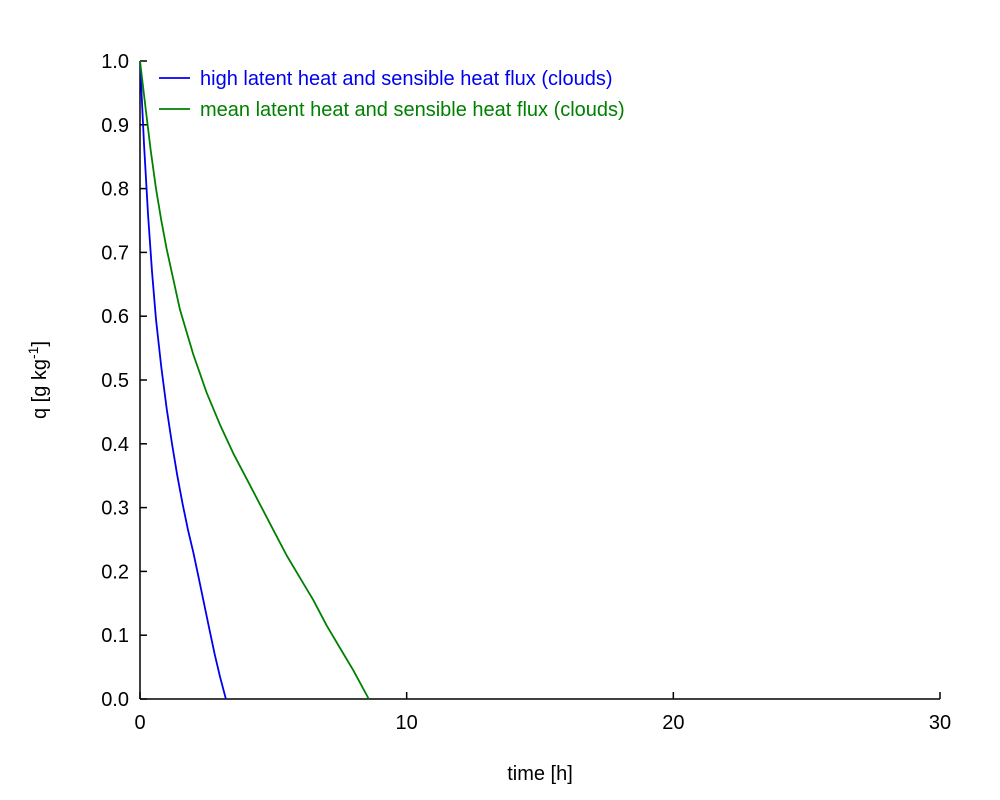  Describe the element at coordinates (40, 344) in the screenshot. I see `y-axis-label-suffix: ]` at that location.